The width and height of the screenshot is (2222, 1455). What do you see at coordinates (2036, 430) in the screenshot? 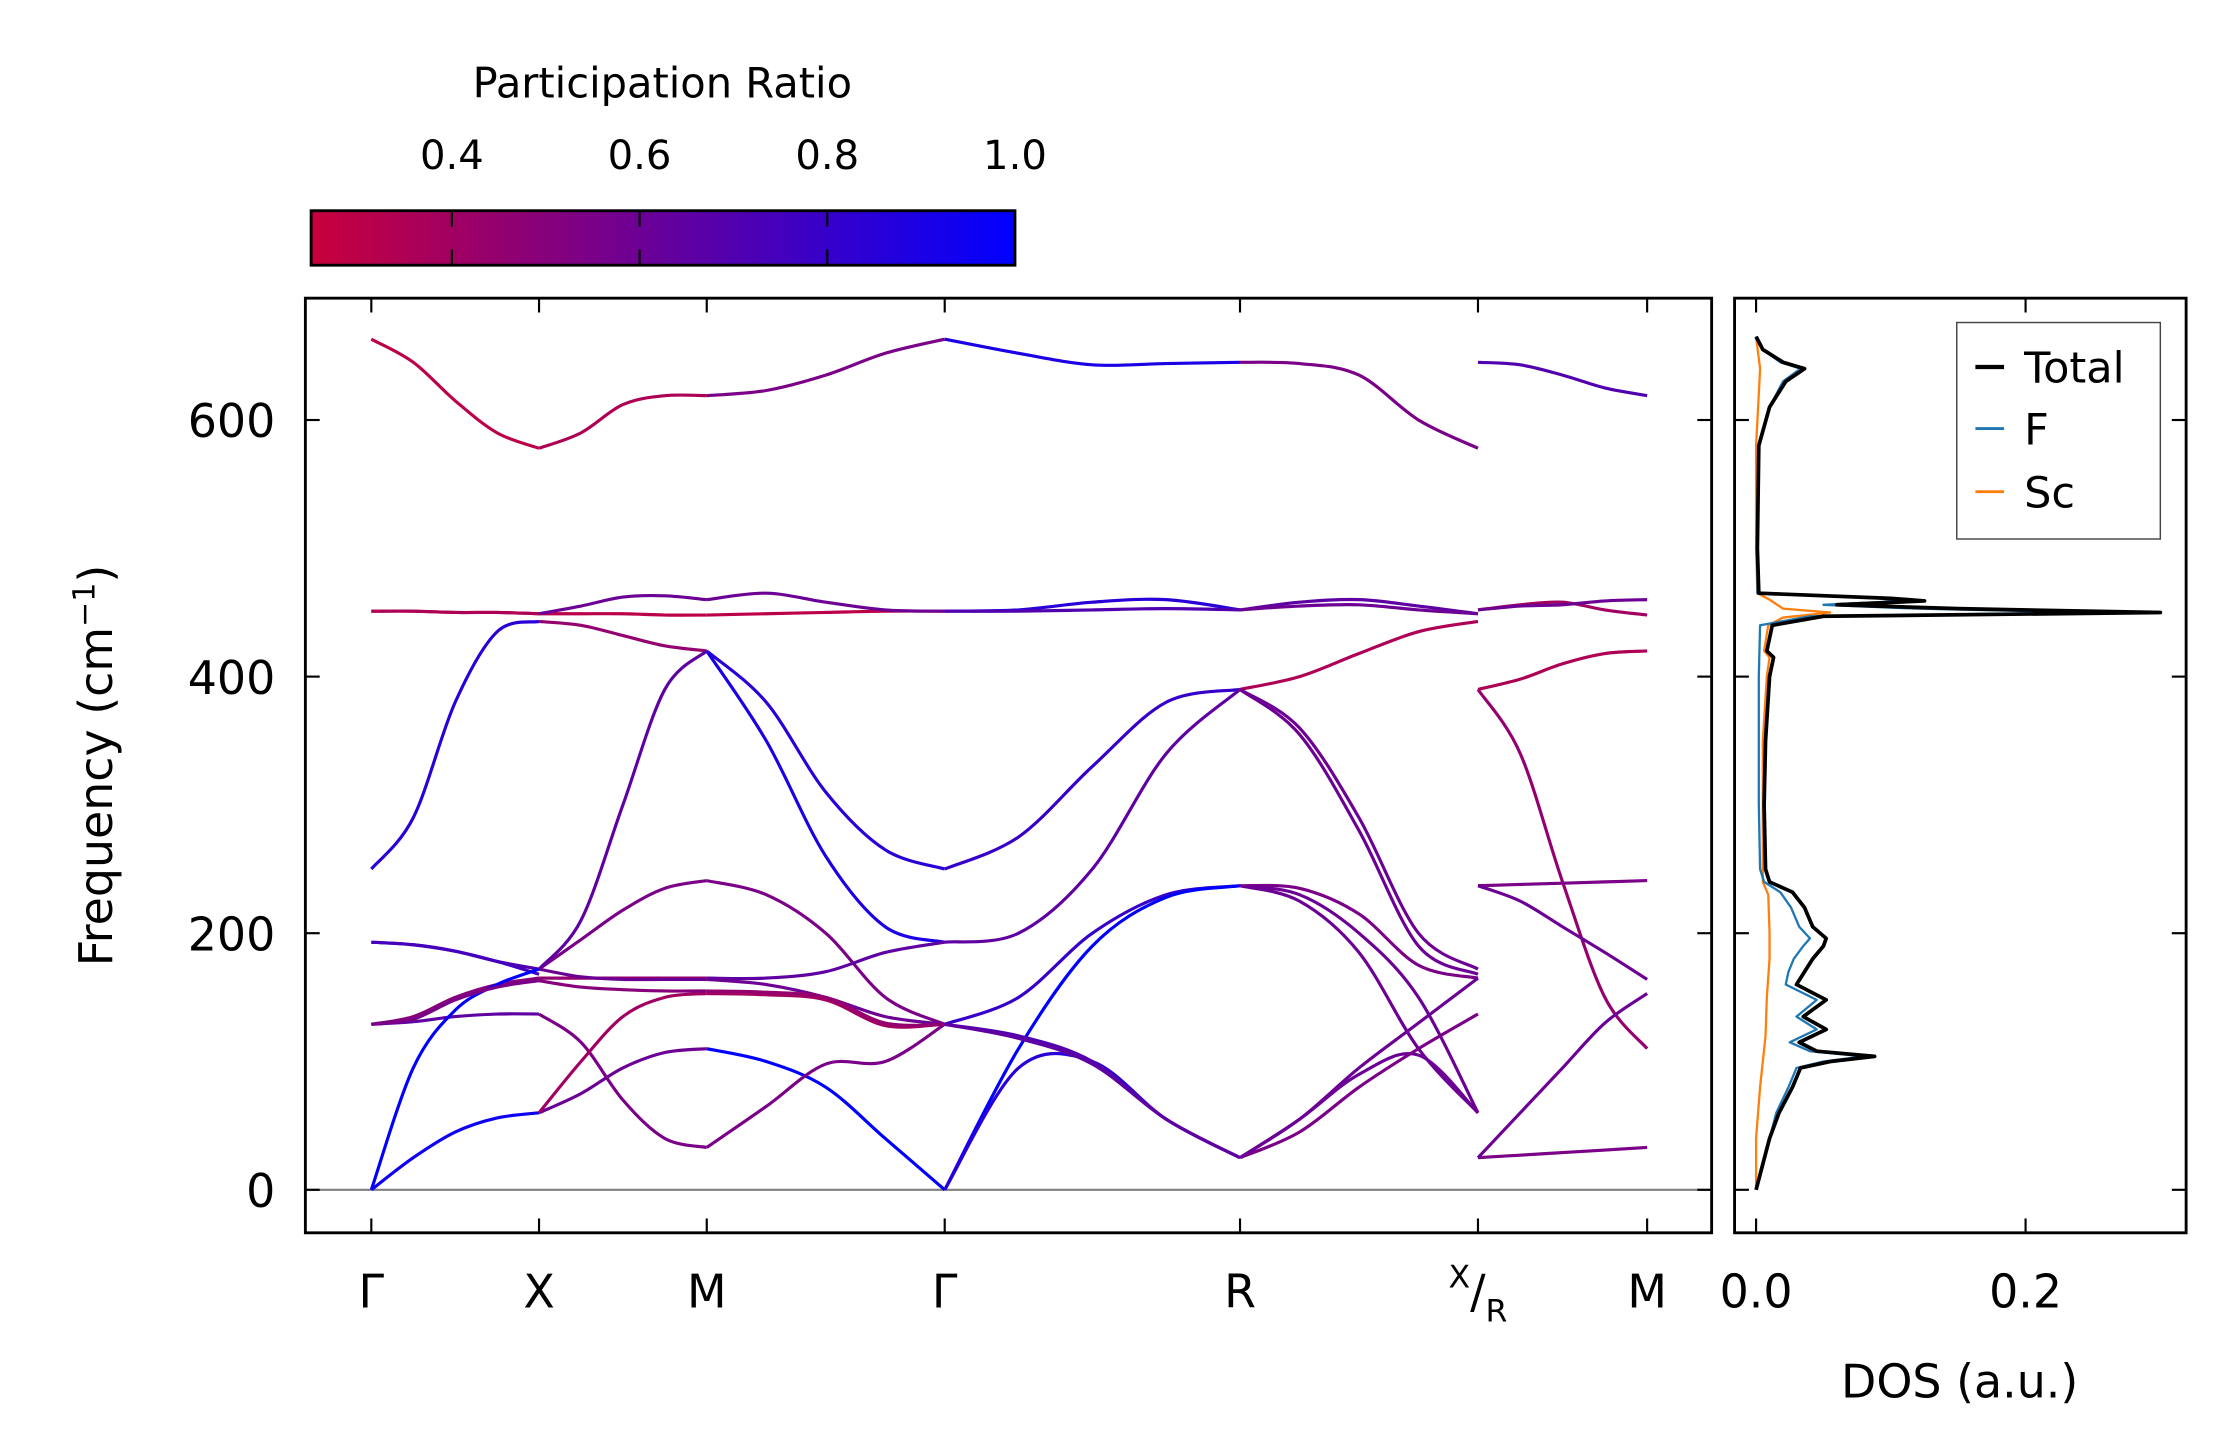
I see `legend-label-f: F` at bounding box center [2036, 430].